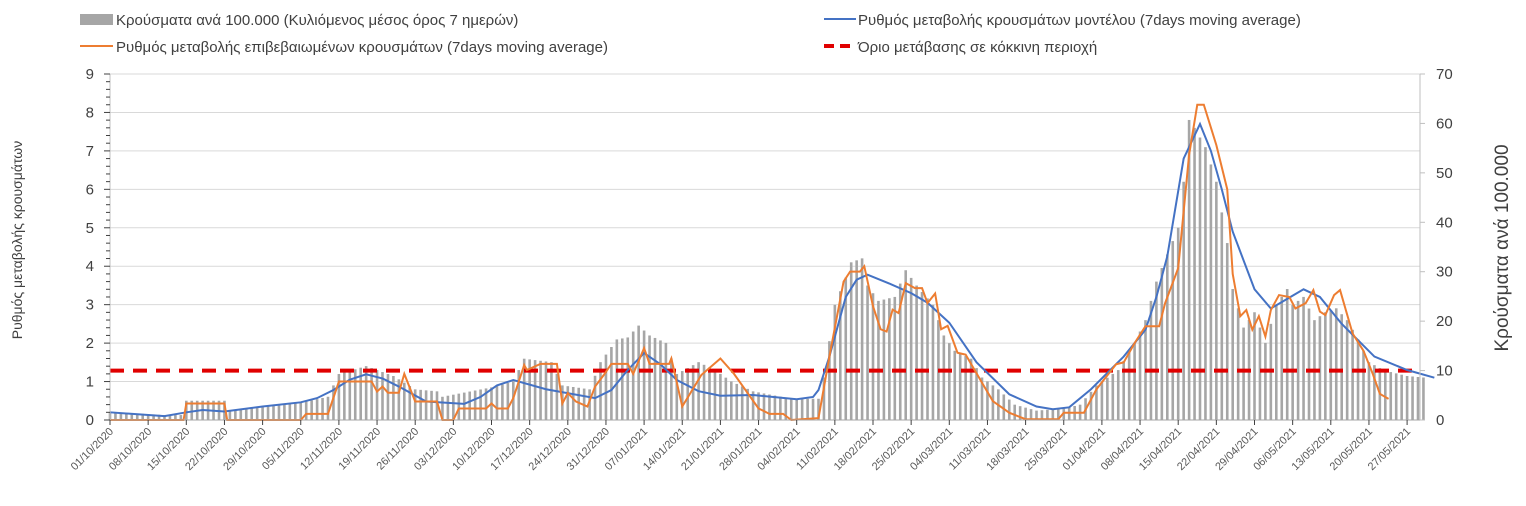  What do you see at coordinates (1444, 123) in the screenshot?
I see `y-right-tick-label: 60` at bounding box center [1444, 123].